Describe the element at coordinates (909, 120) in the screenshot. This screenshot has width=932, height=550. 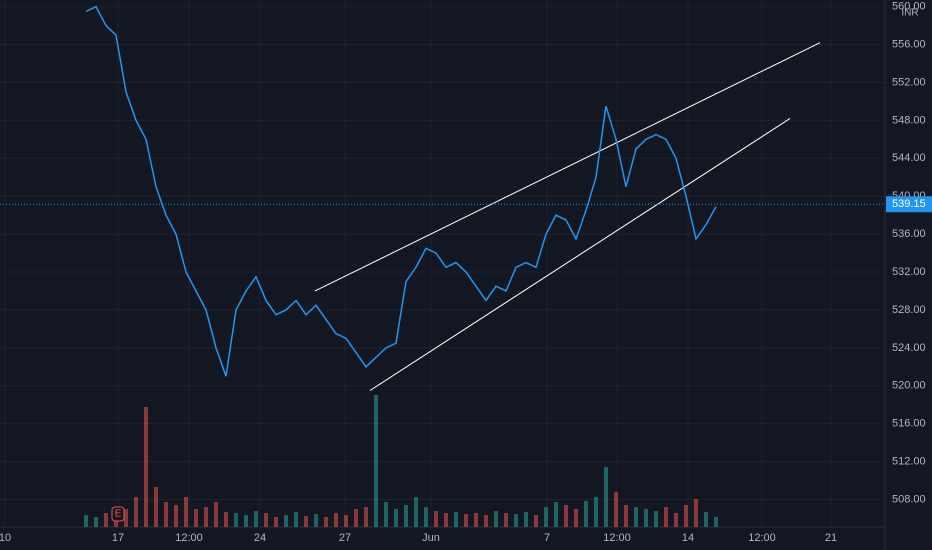
I see `y-tick-label: 548.00` at that location.